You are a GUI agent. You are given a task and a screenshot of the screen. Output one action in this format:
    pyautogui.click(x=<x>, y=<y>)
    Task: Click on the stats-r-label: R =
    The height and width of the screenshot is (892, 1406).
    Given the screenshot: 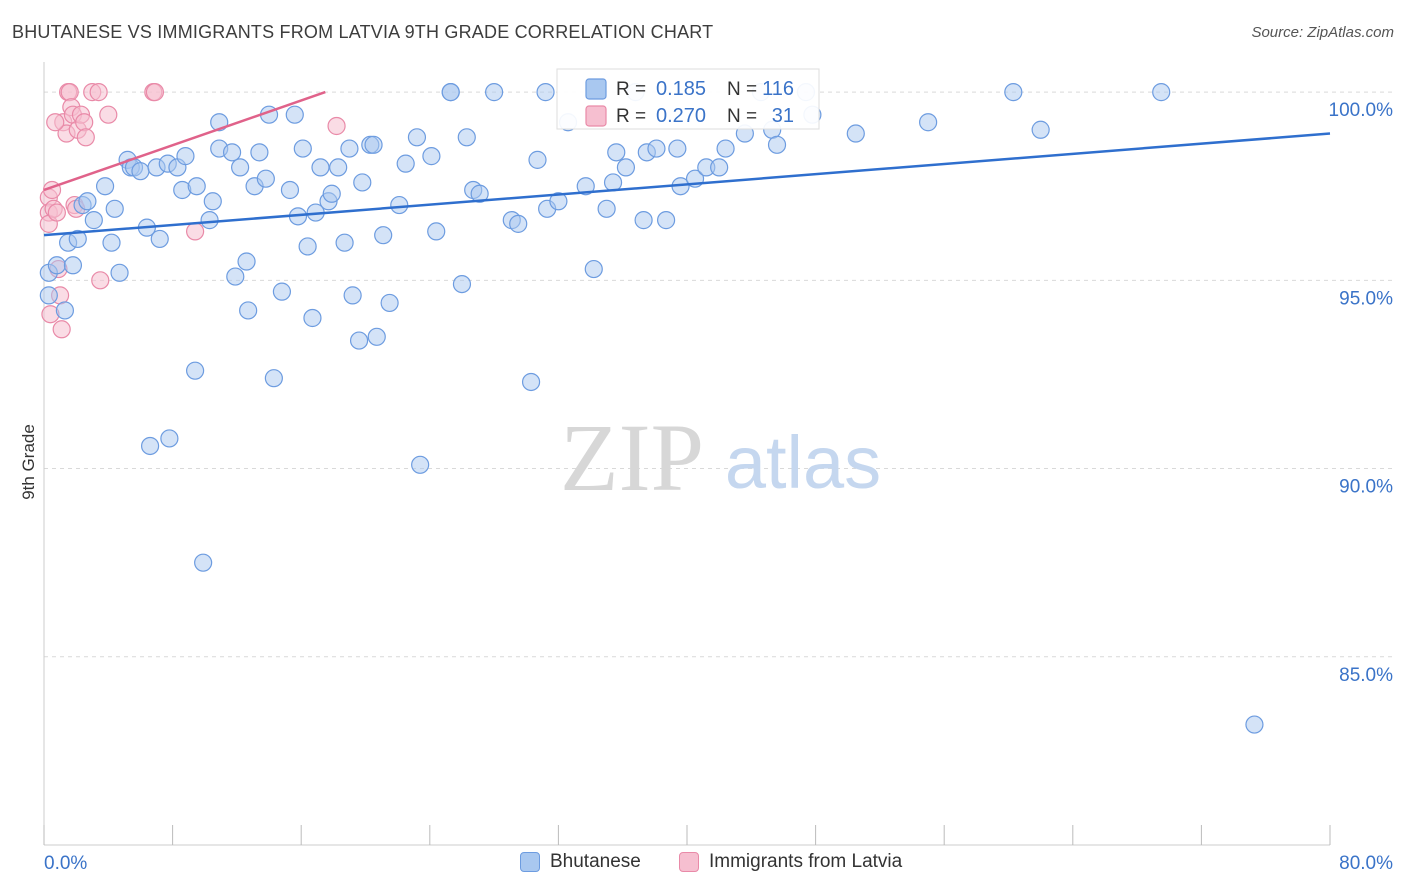 What is the action you would take?
    pyautogui.click(x=631, y=116)
    